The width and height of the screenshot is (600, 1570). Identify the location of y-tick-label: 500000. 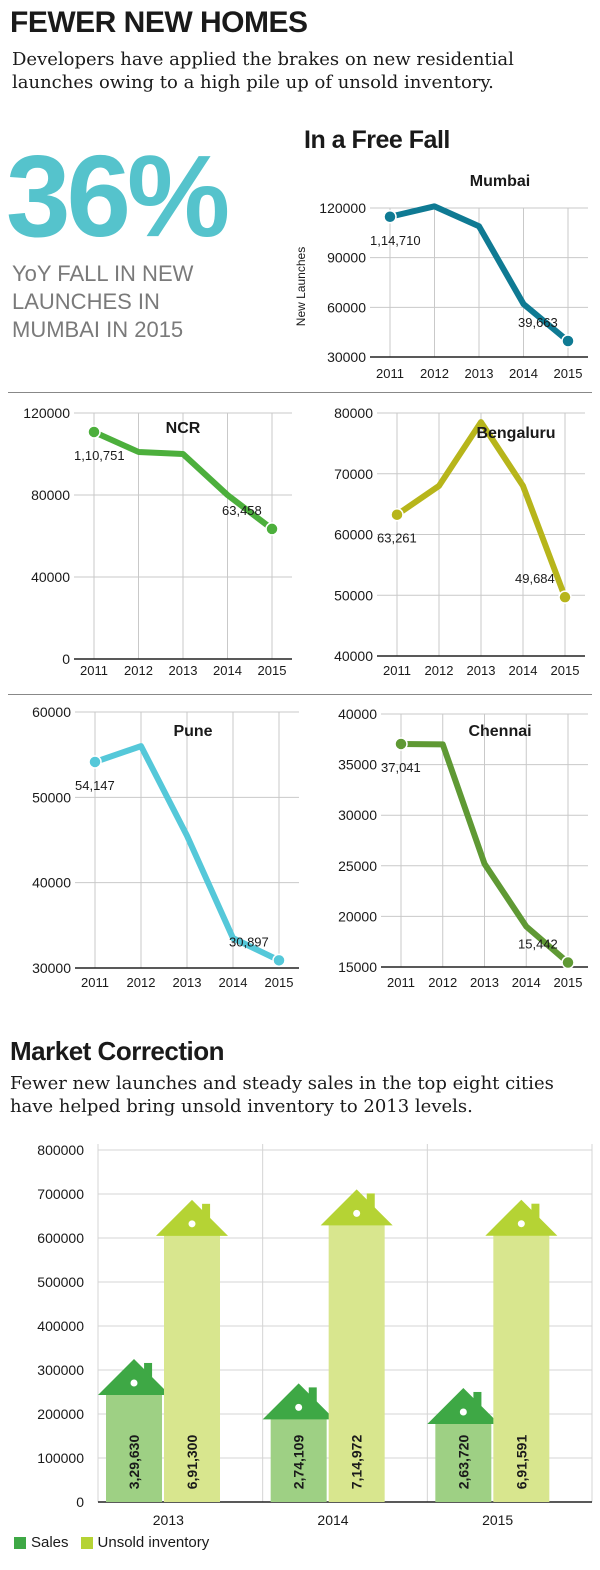
(60, 1282).